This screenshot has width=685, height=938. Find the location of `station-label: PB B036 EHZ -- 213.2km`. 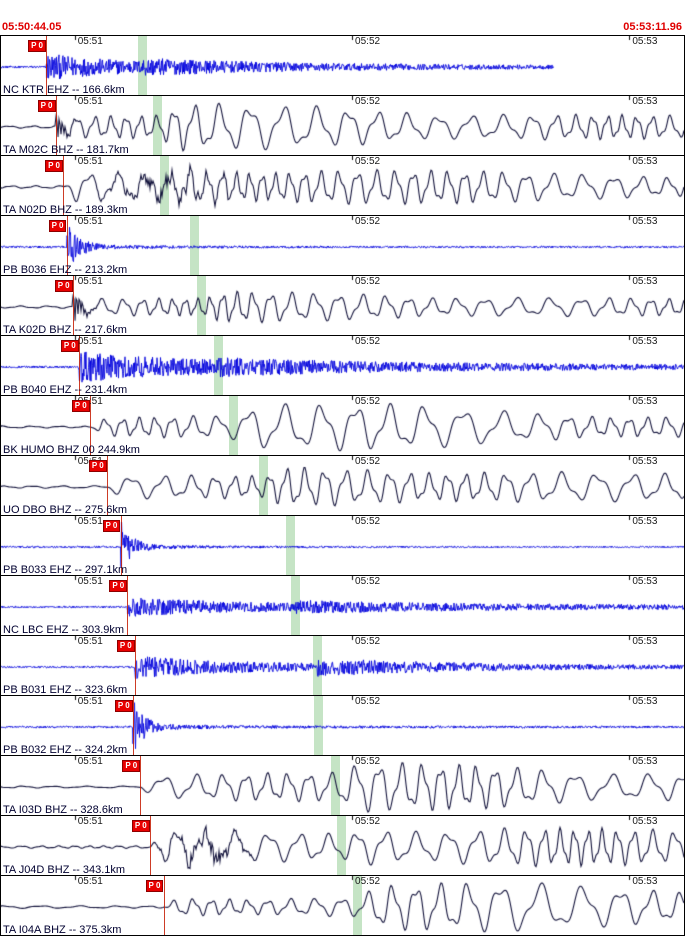

station-label: PB B036 EHZ -- 213.2km is located at coordinates (65, 270).